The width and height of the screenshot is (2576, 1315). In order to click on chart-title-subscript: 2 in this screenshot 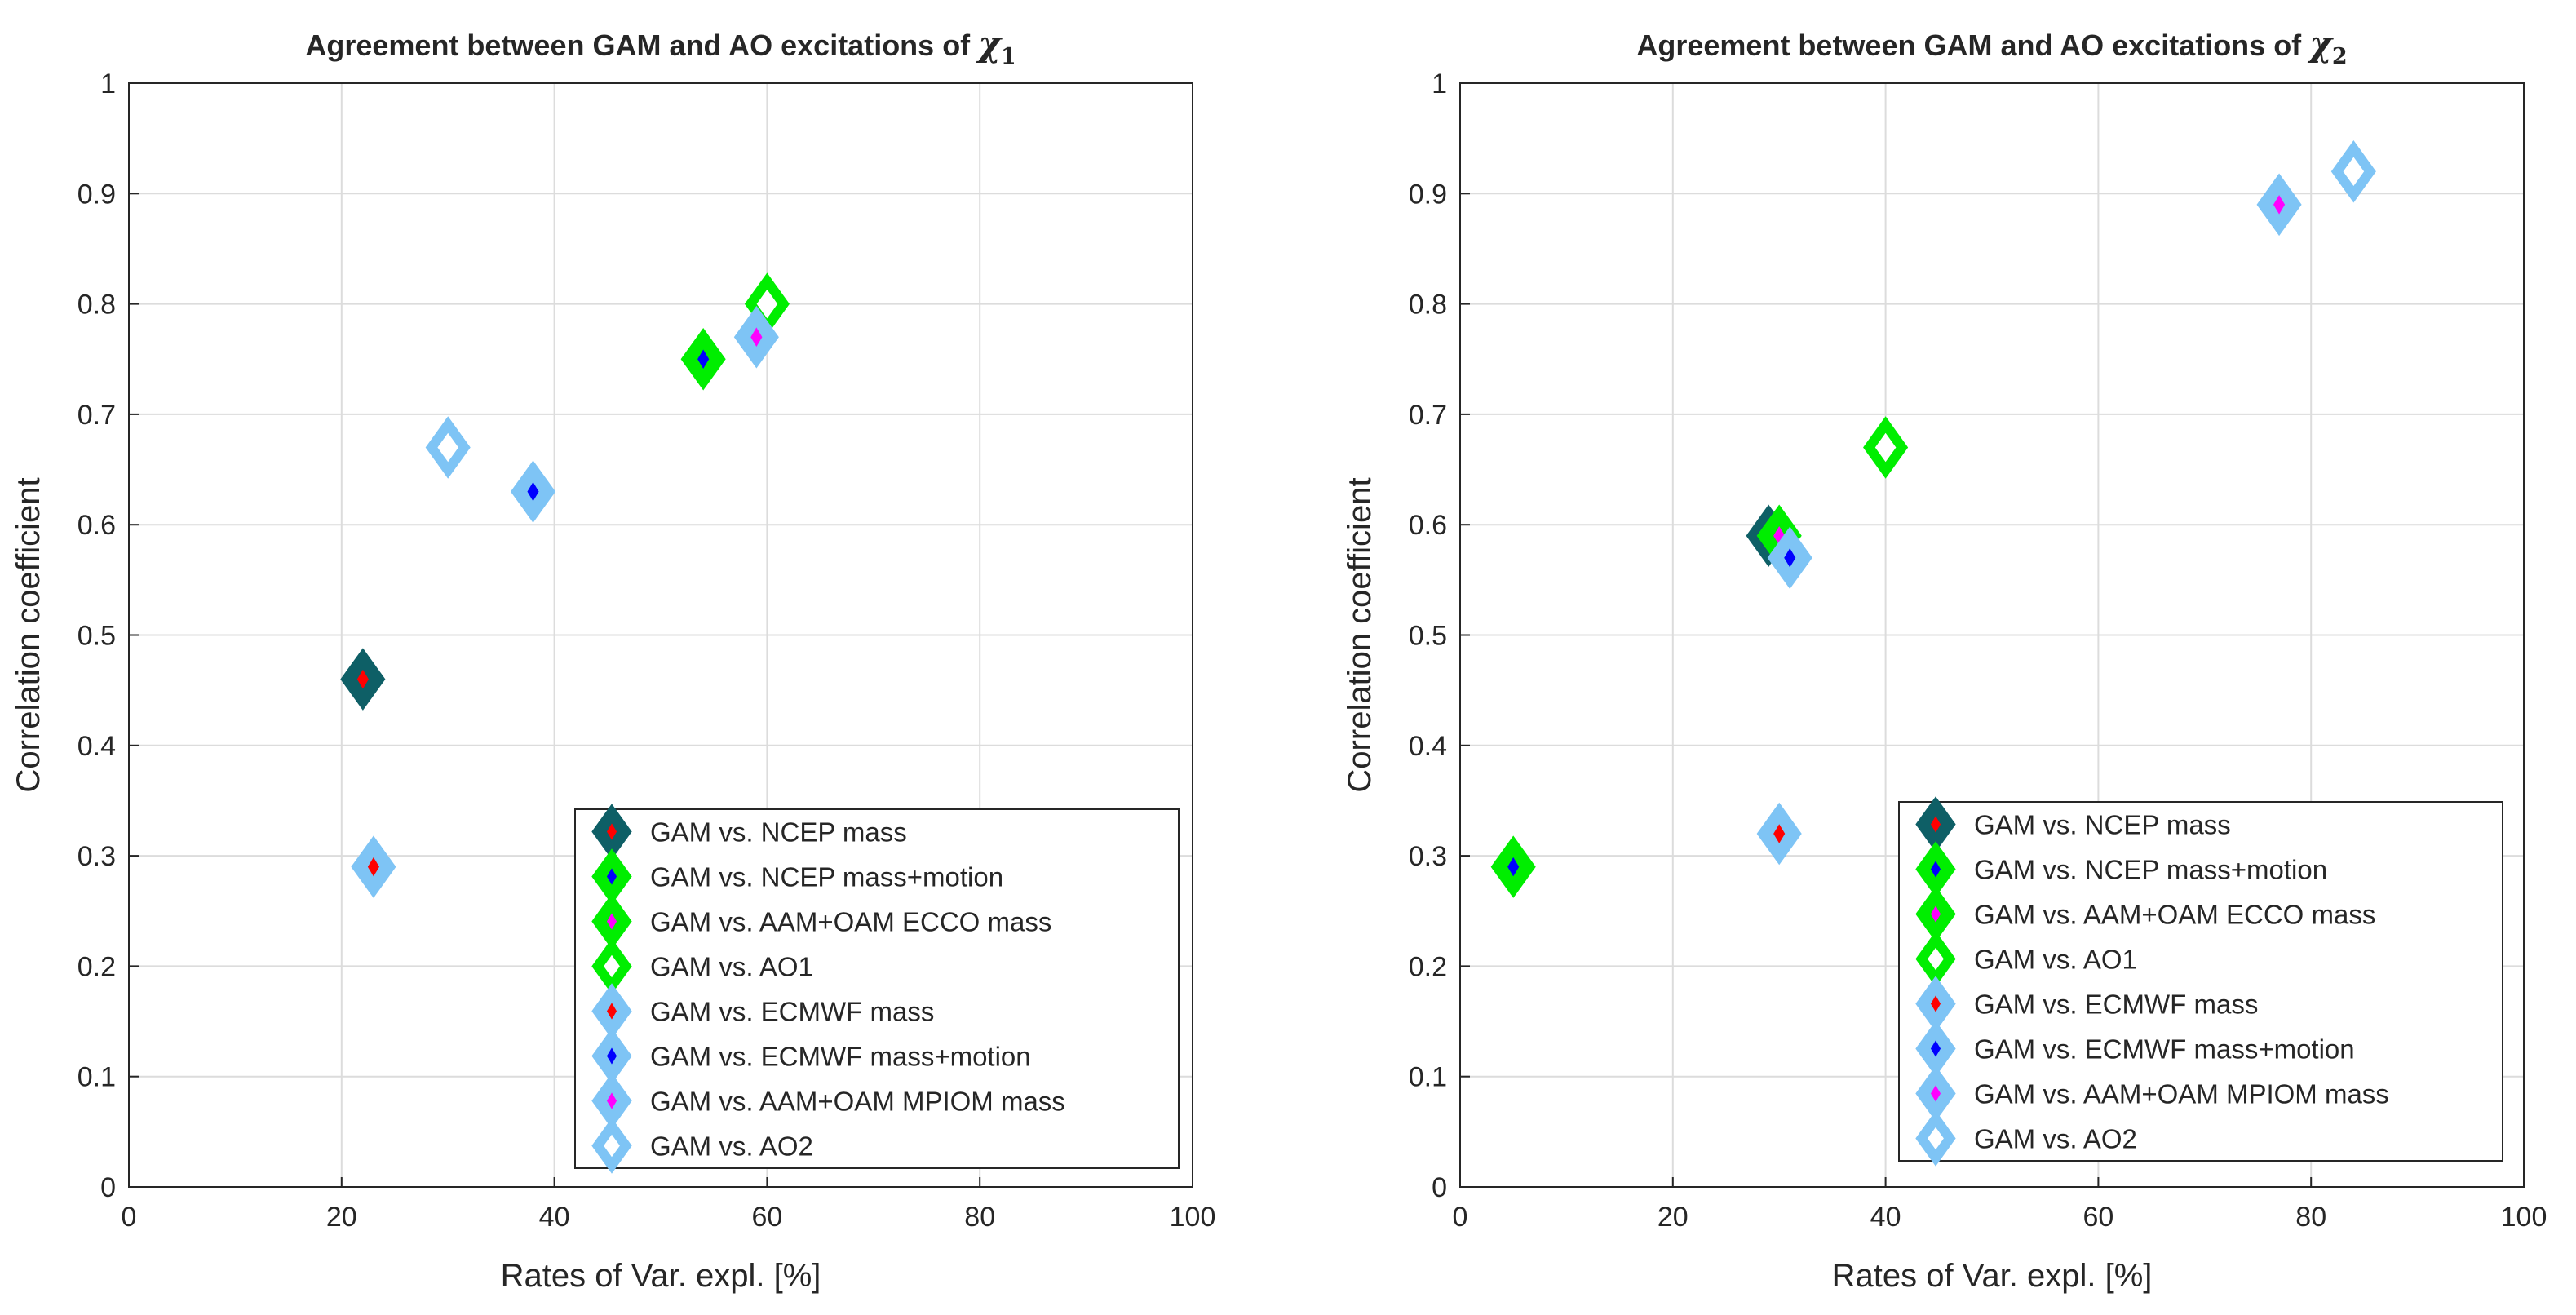, I will do `click(2340, 56)`.